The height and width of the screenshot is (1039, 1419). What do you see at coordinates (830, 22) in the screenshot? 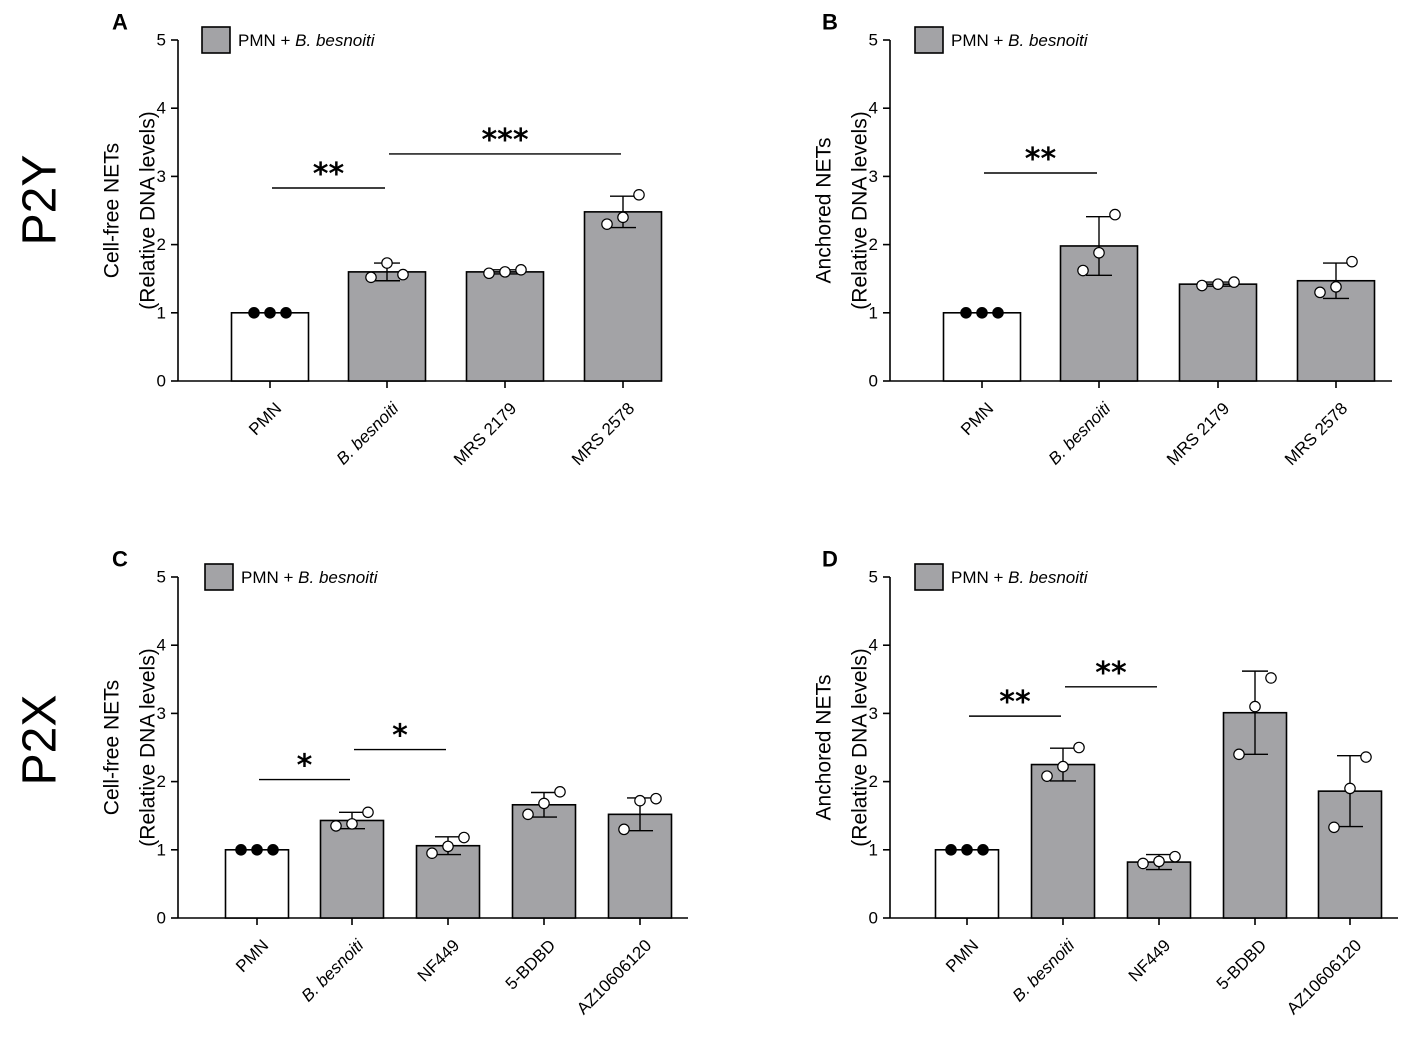
I see `panel-letter: B` at bounding box center [830, 22].